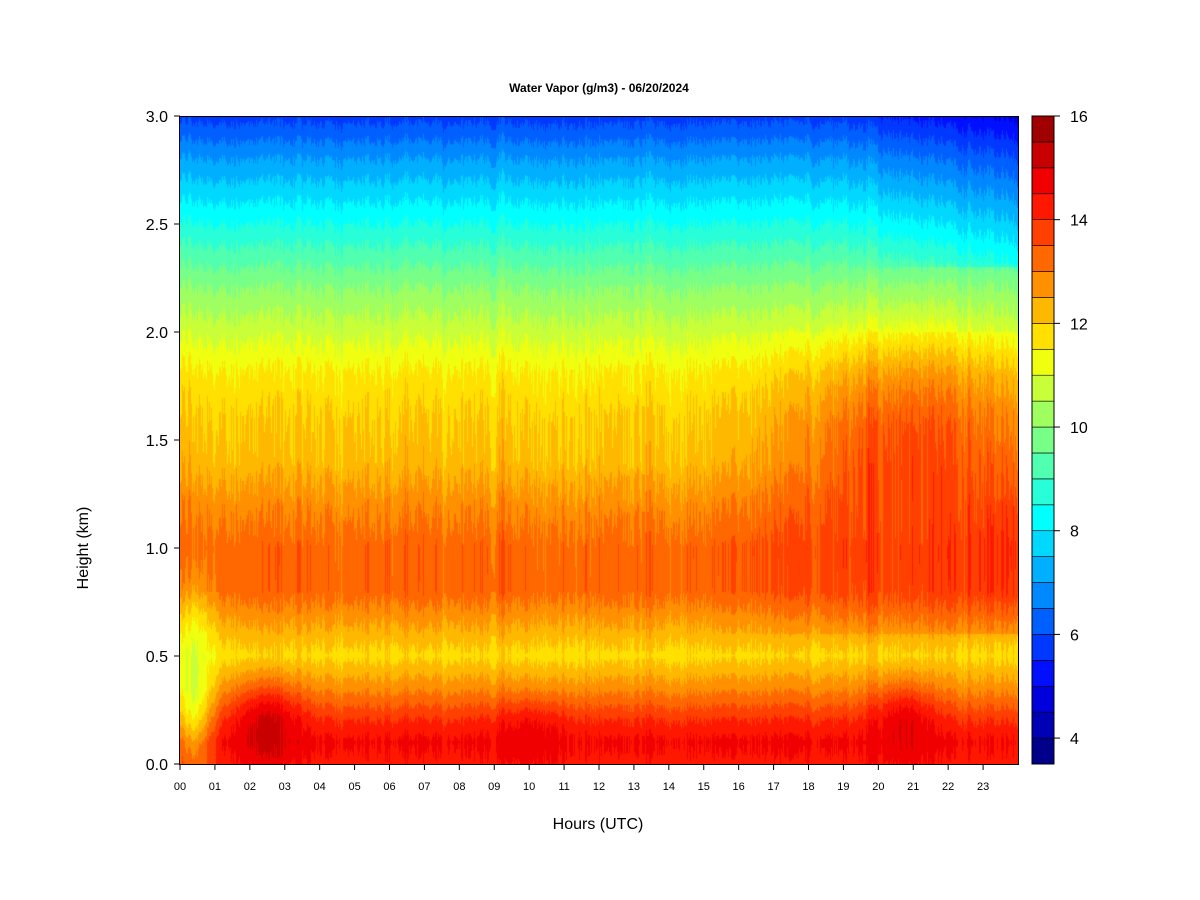  I want to click on x-tick-label: 19, so click(843, 787).